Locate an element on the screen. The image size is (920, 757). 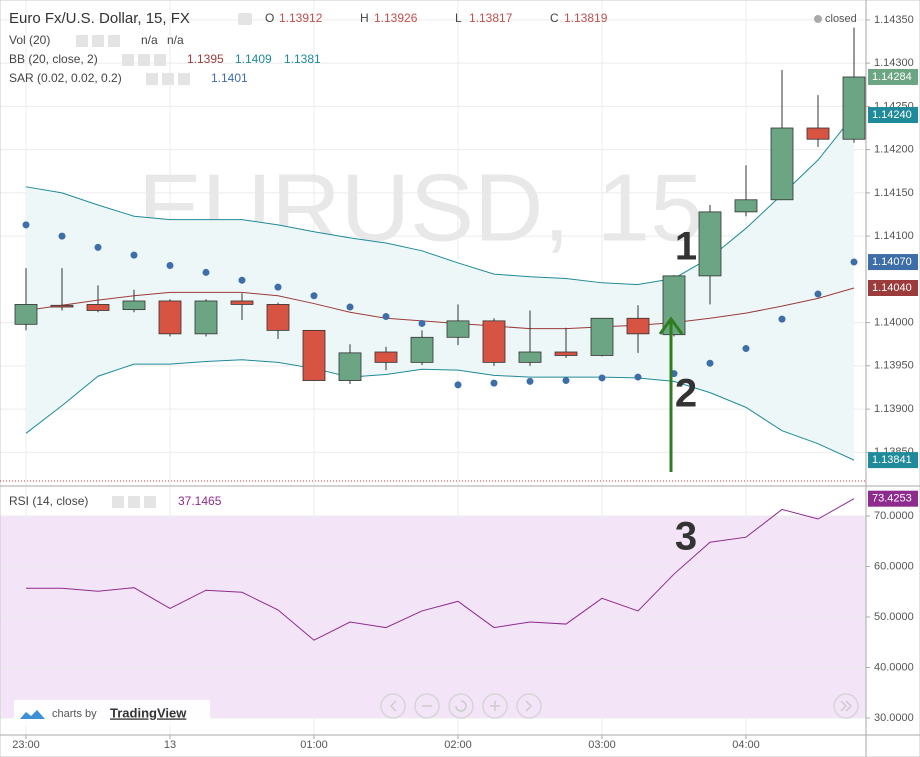
indicator-value: 1.1401 is located at coordinates (229, 78).